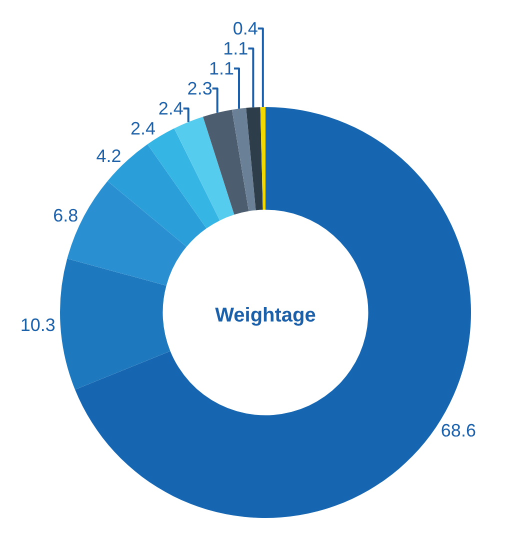 The image size is (531, 555). I want to click on data-label: 0.4, so click(245, 28).